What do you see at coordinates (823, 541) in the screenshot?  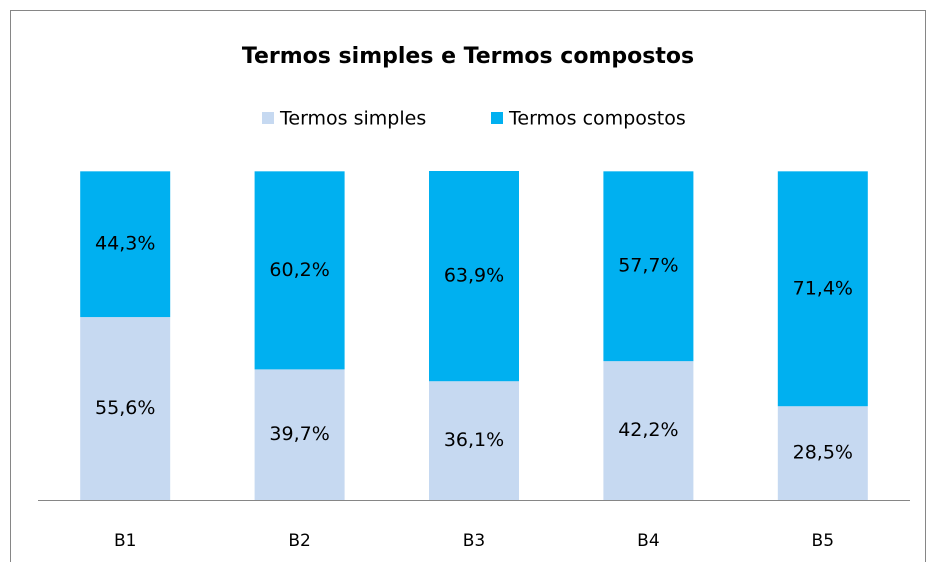 I see `x-tick-label: B5` at bounding box center [823, 541].